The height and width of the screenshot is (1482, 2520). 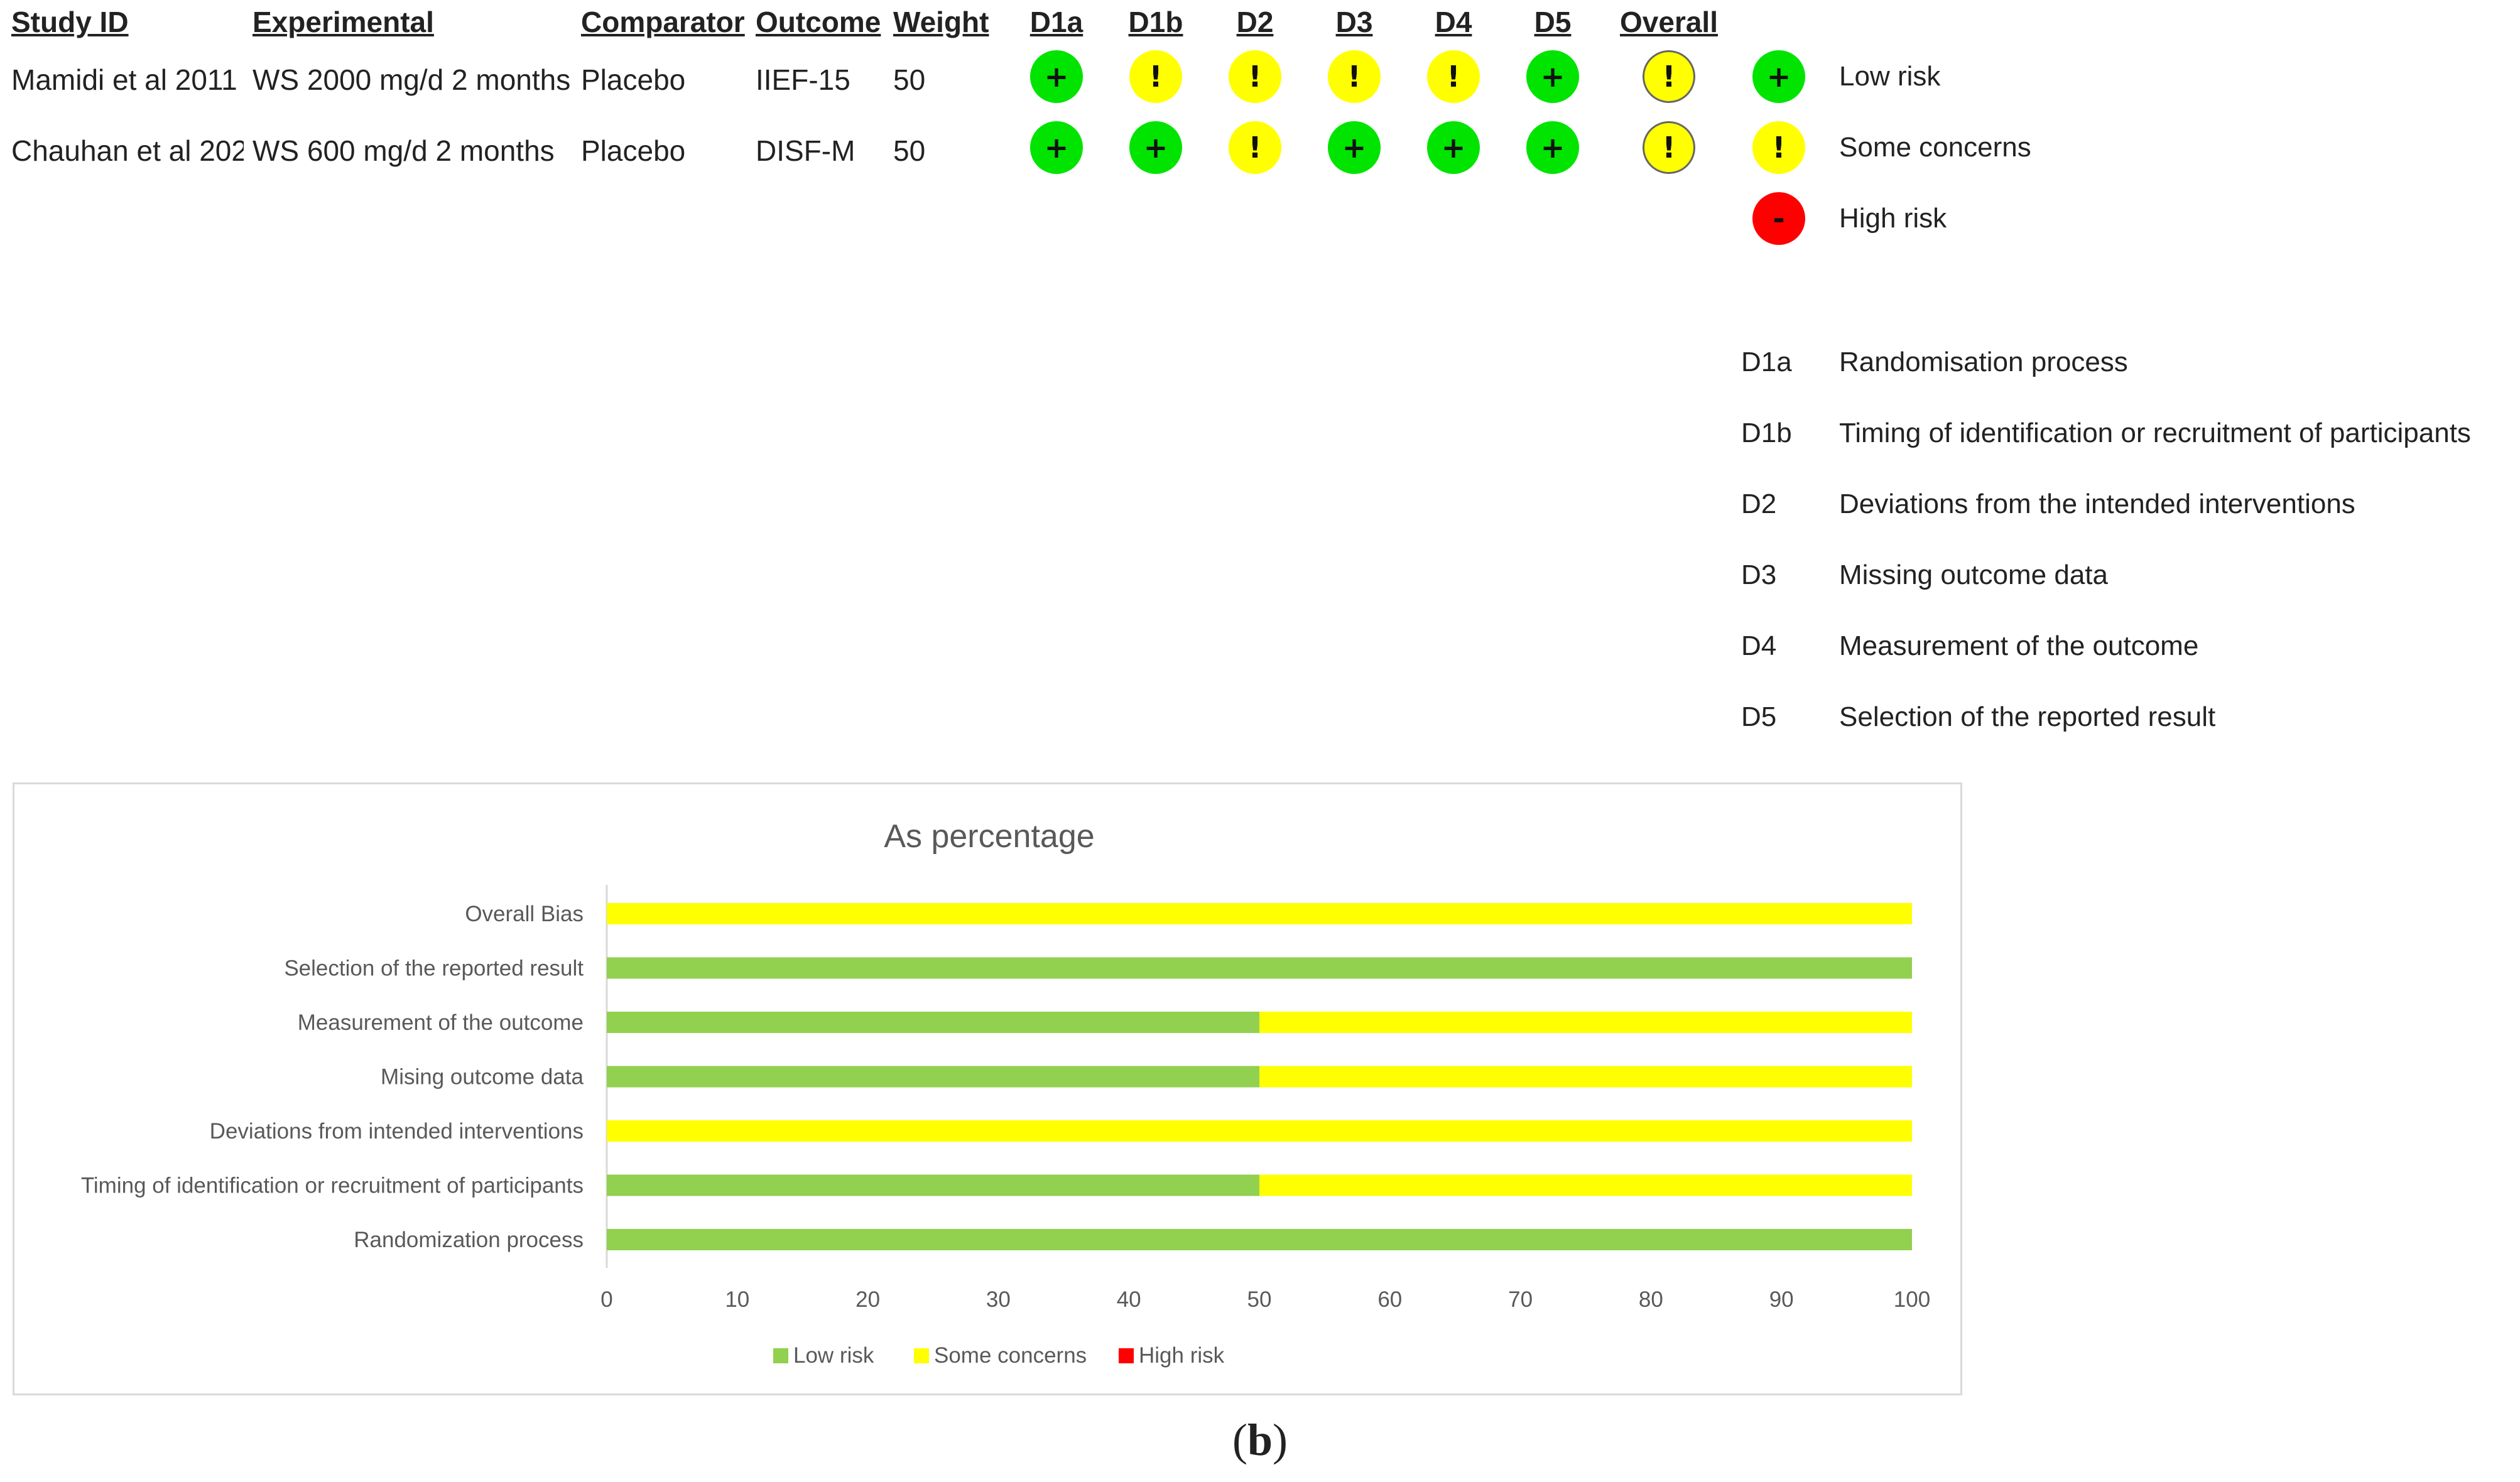 What do you see at coordinates (1759, 575) in the screenshot?
I see `domain-code: D3` at bounding box center [1759, 575].